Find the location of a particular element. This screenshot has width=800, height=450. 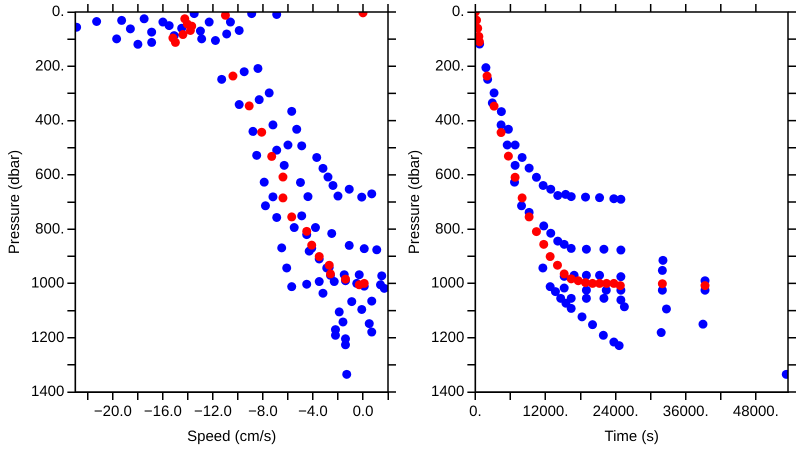

x-axis-title: Speed (cm/s) is located at coordinates (231, 437).